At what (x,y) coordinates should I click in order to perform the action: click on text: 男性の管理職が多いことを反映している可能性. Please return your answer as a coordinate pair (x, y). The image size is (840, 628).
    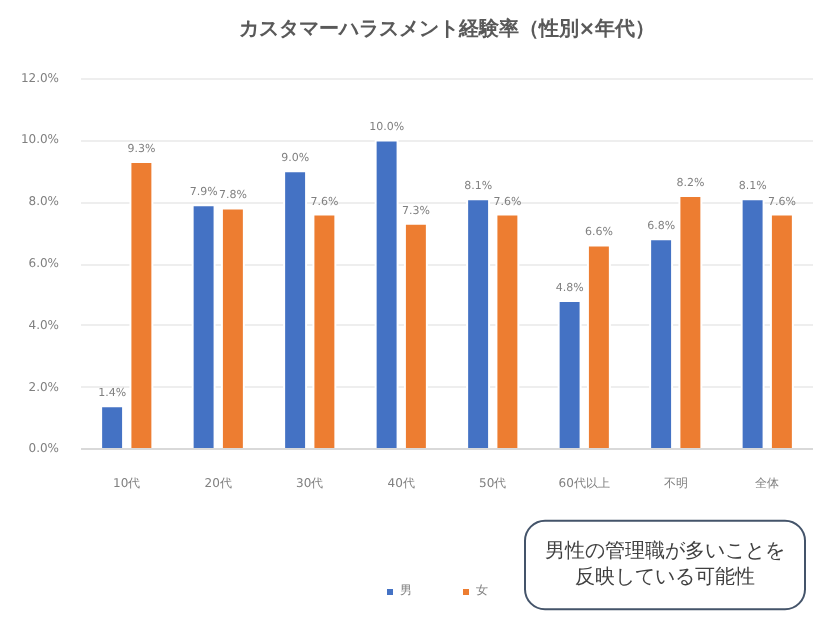
    Looking at the image, I should click on (665, 564).